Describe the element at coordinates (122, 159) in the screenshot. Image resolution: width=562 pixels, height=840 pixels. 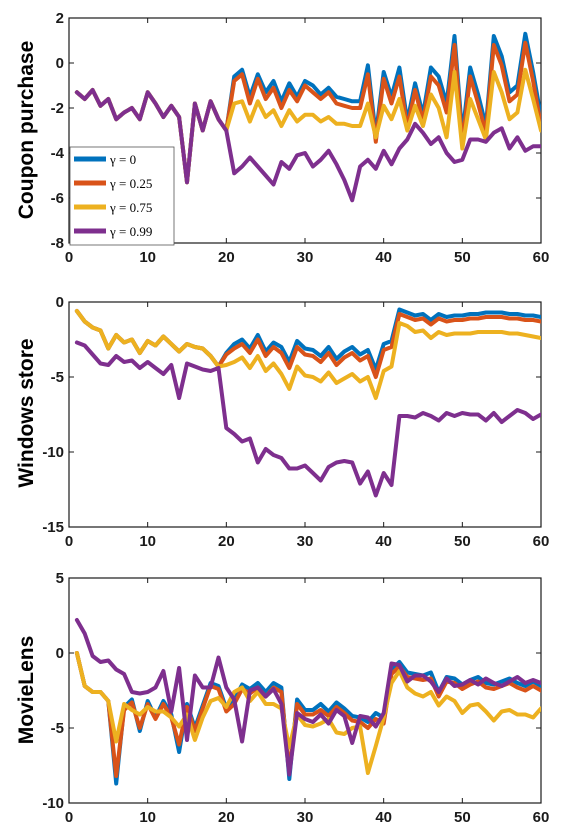
I see `legend-label: γ = 0` at that location.